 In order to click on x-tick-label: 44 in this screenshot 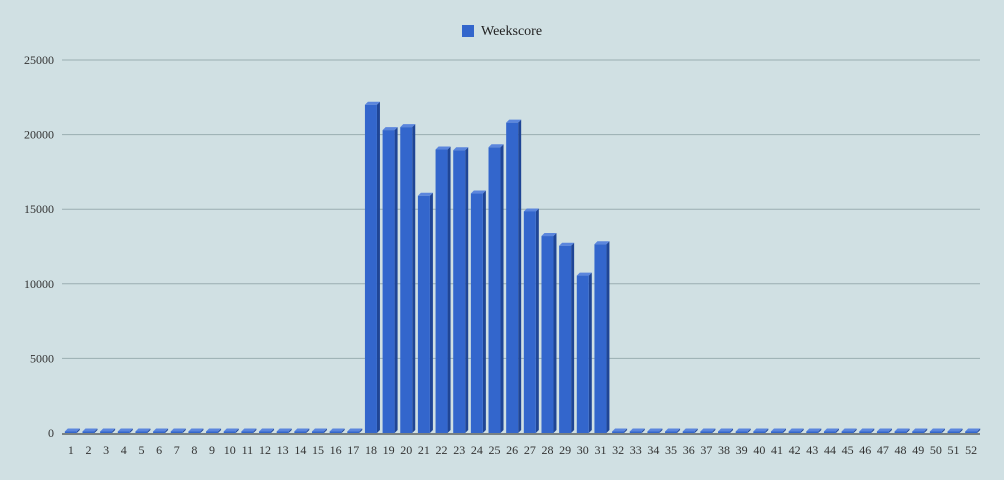, I will do `click(830, 450)`.